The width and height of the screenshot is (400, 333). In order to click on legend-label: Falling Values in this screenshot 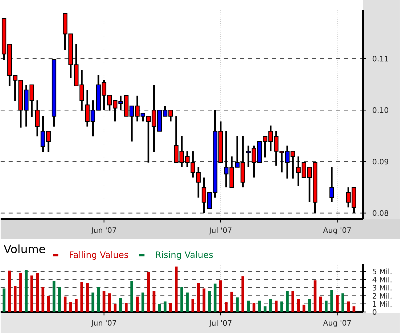, I will do `click(99, 255)`.